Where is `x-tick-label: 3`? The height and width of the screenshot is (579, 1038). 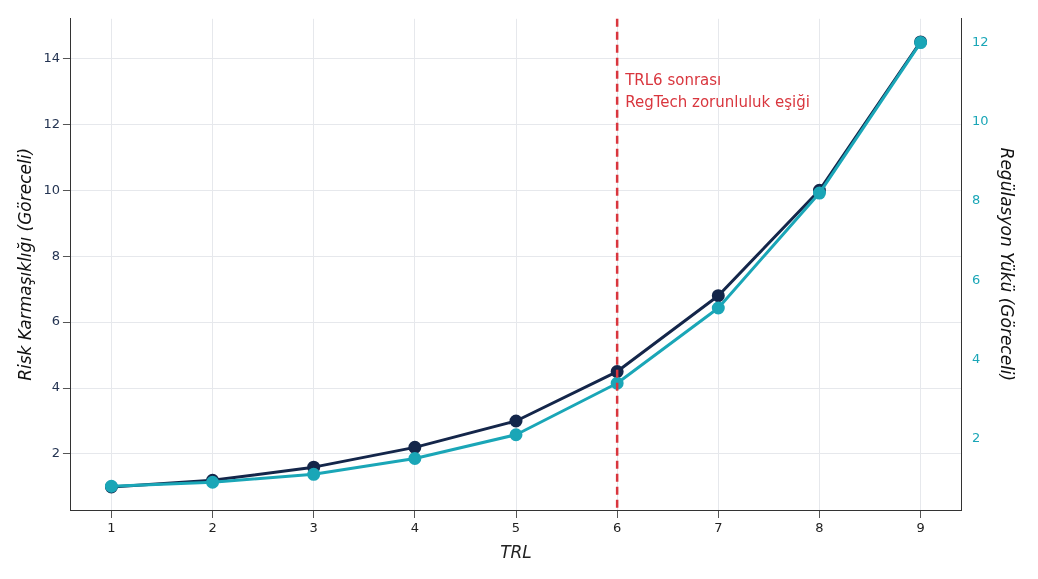
x-tick-label: 3 is located at coordinates (313, 528).